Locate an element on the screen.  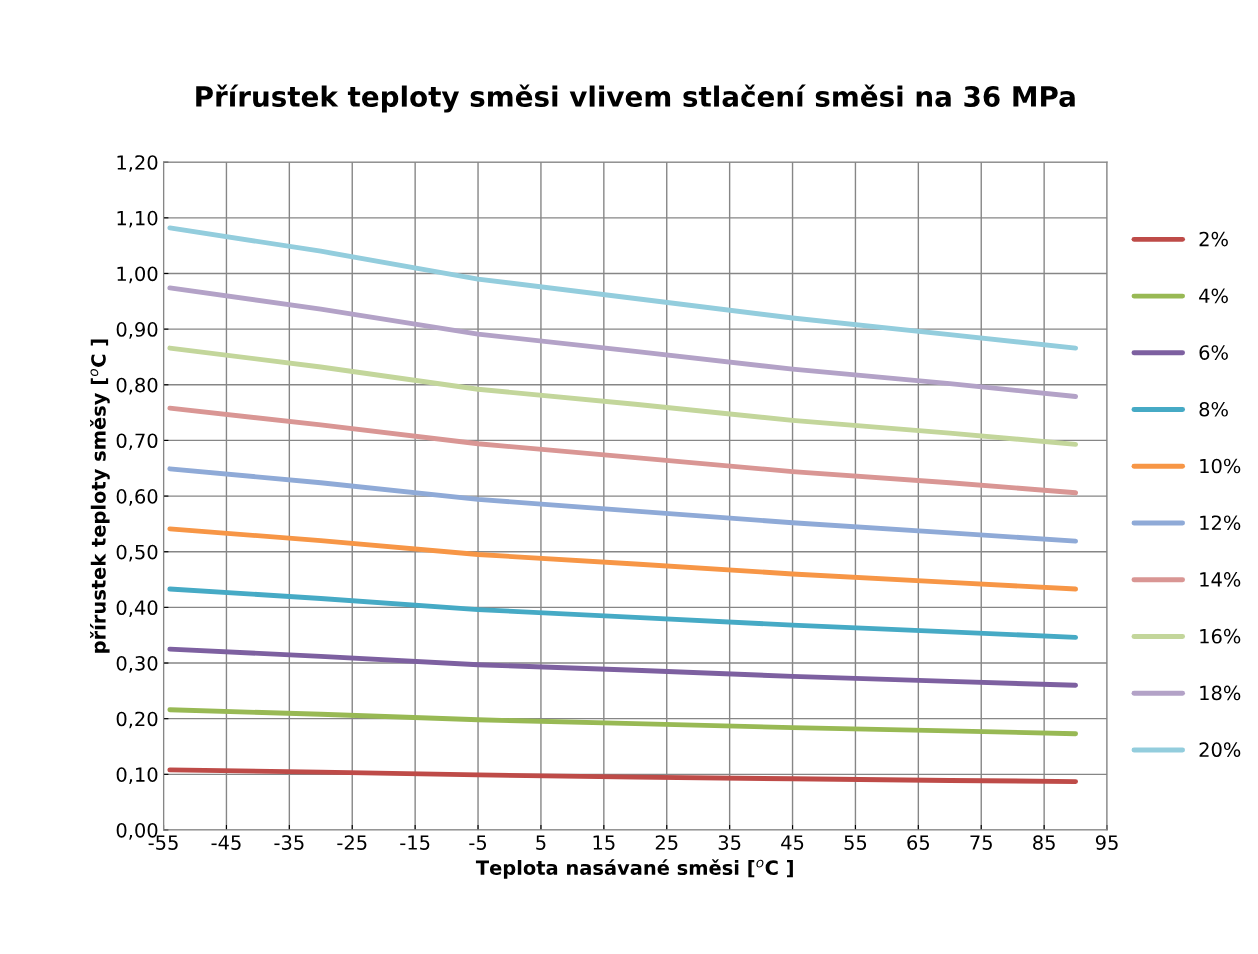
x-tick-label: 95 is located at coordinates (1106, 842).